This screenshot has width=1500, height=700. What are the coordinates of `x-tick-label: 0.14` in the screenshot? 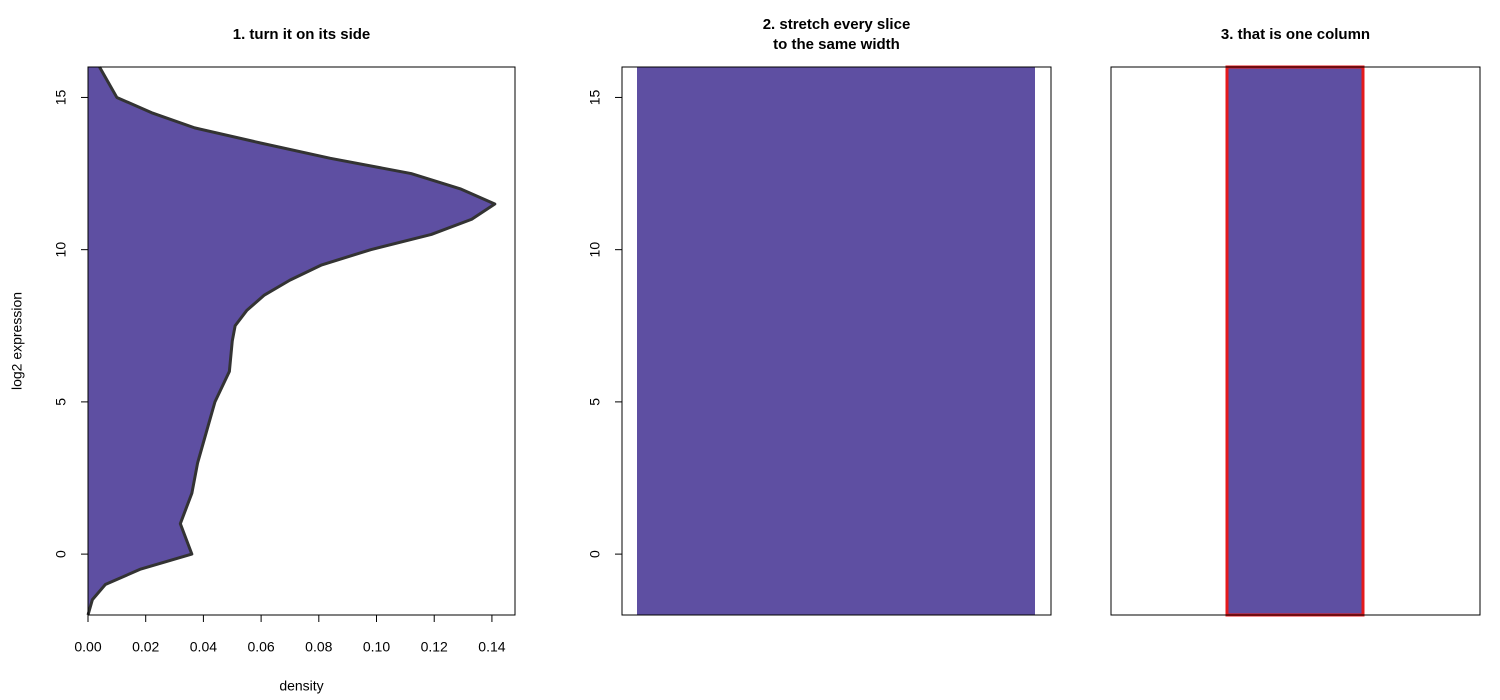 It's located at (491, 647).